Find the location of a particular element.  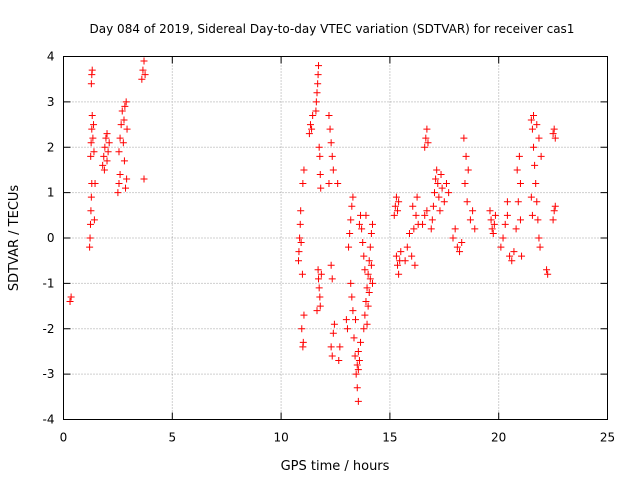

y-tick-label: -2 is located at coordinates (49, 329).